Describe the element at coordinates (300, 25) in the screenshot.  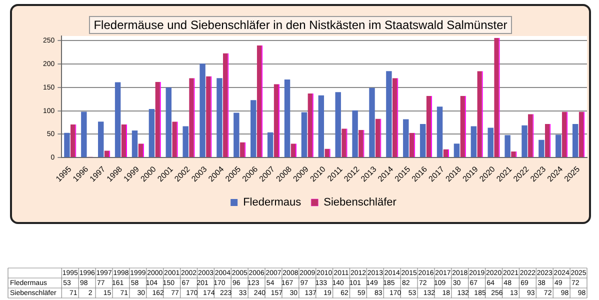
I see `chart-title: Fledermäuse und Siebenschläfer in den Nistkästen im Staatswald Salmünster` at that location.